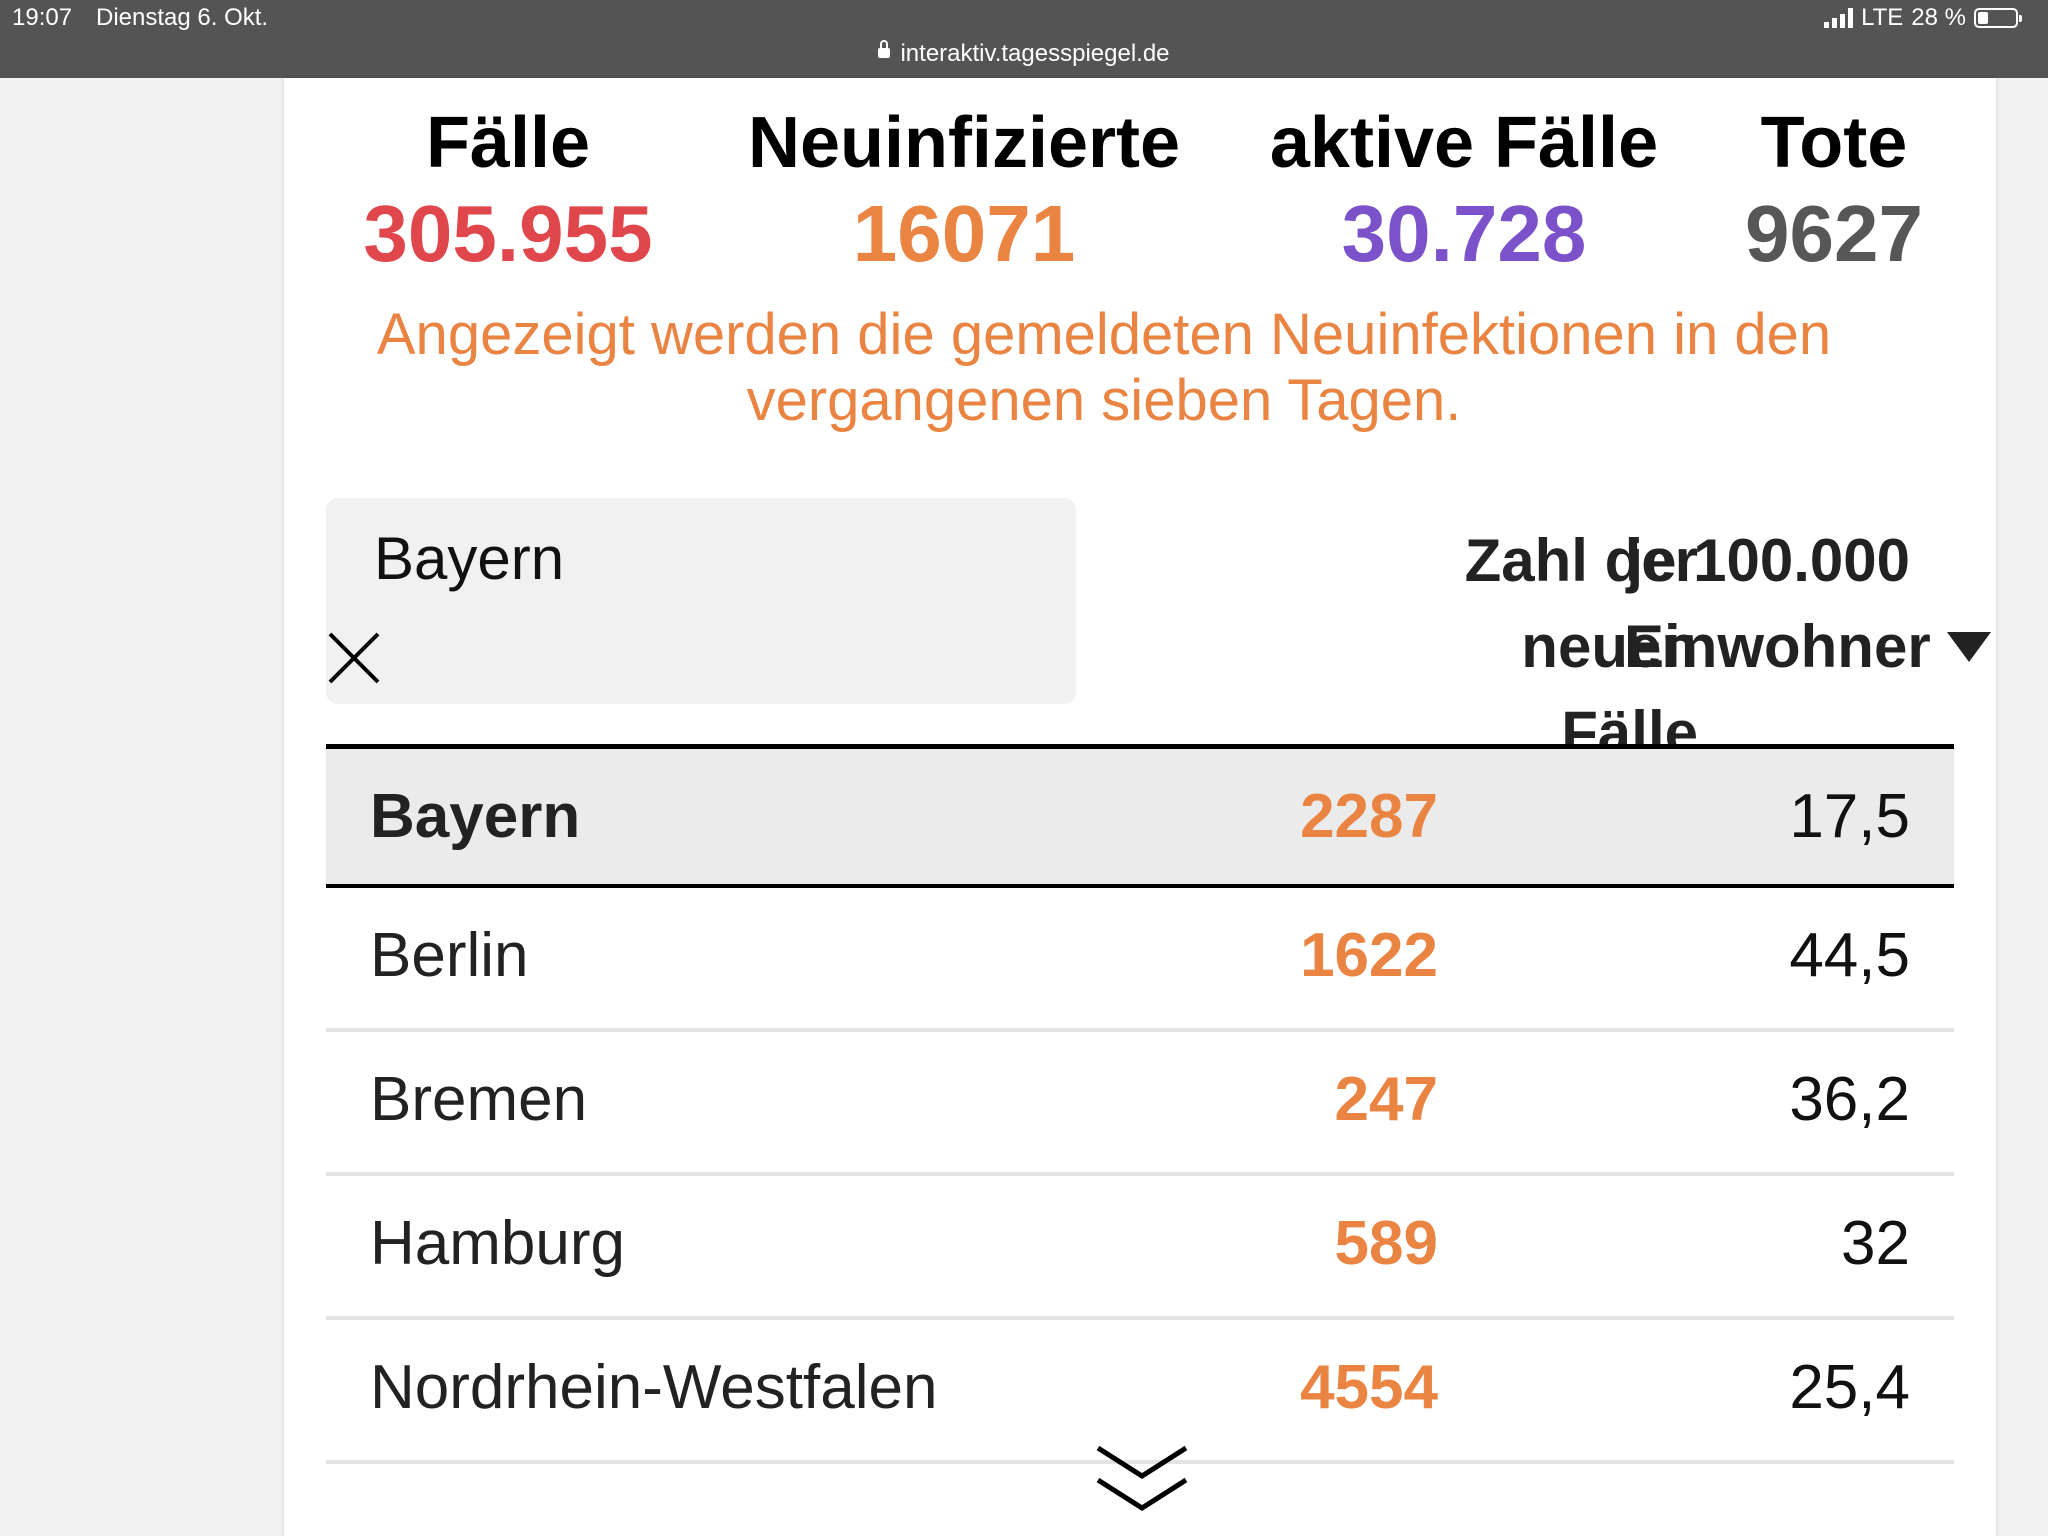 This screenshot has width=2048, height=1536. What do you see at coordinates (1807, 604) in the screenshot?
I see `column-header-per-100k: je 100.000 Einwohner` at bounding box center [1807, 604].